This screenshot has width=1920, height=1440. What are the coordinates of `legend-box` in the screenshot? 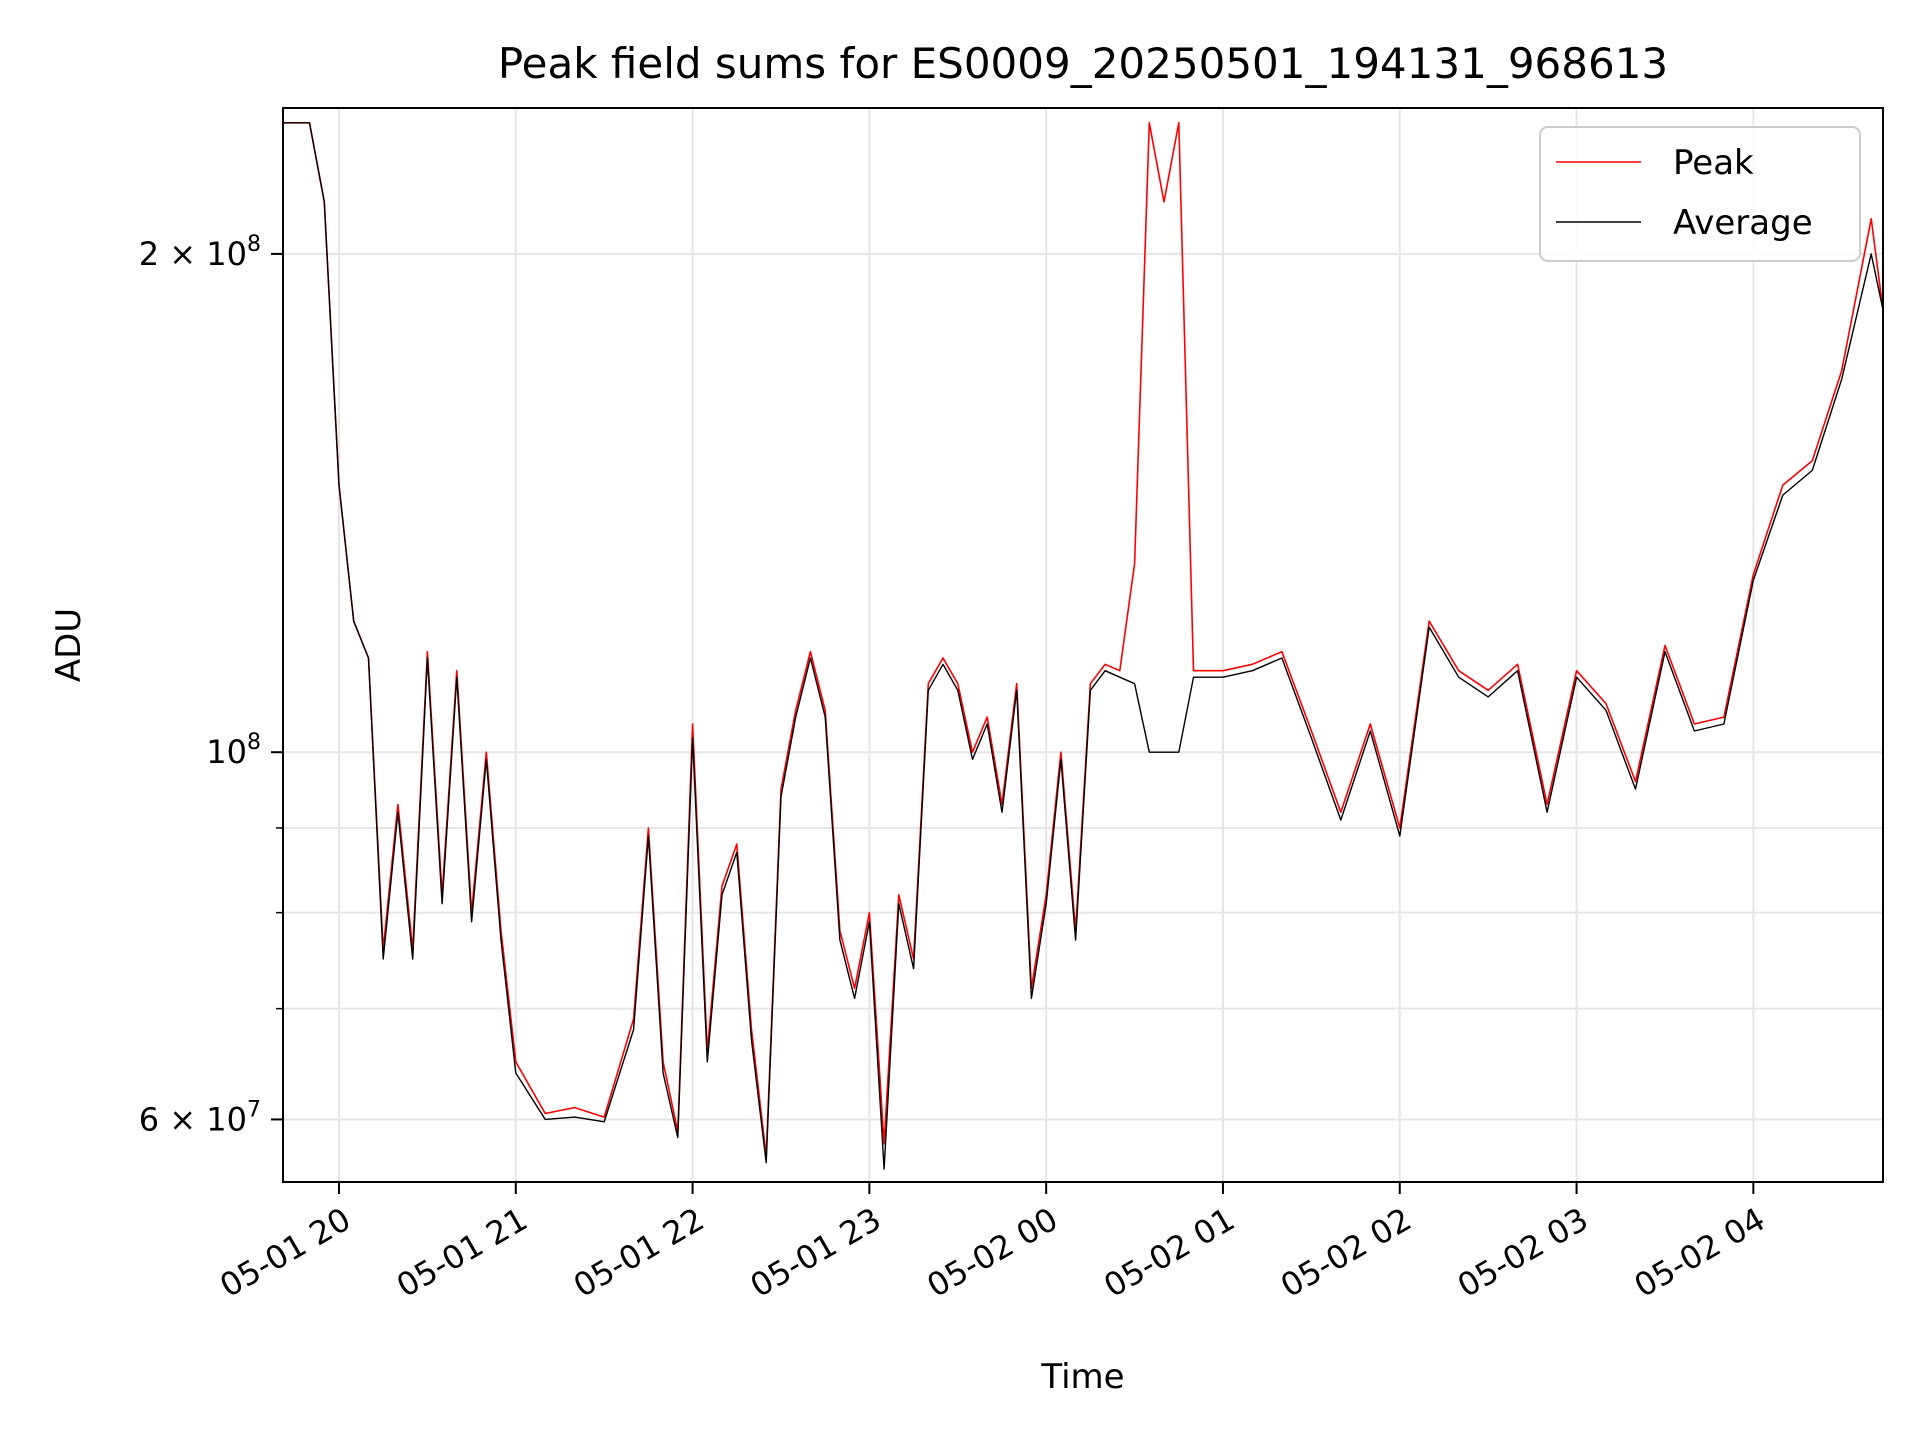 It's located at (1700, 194).